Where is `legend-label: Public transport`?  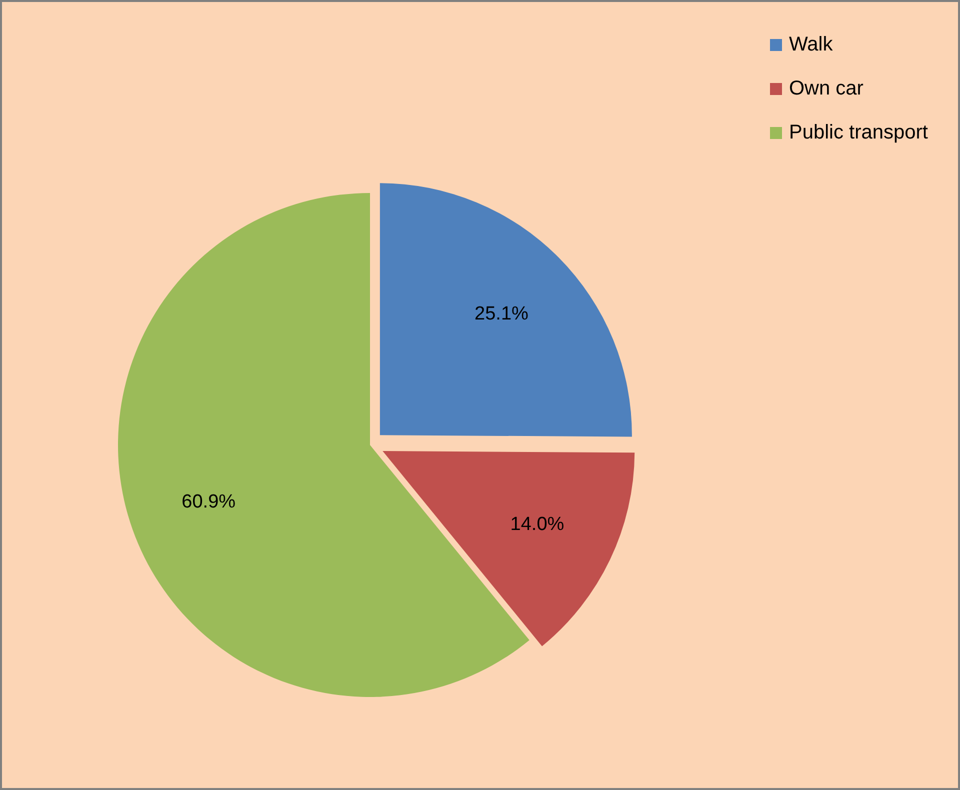 legend-label: Public transport is located at coordinates (858, 132).